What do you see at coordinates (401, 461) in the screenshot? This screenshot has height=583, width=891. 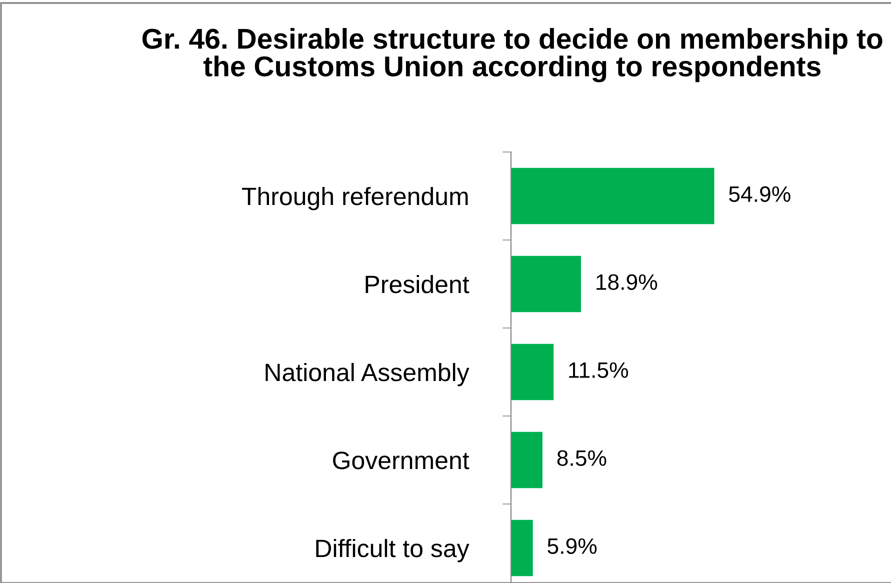 I see `y-tick-label: Government` at bounding box center [401, 461].